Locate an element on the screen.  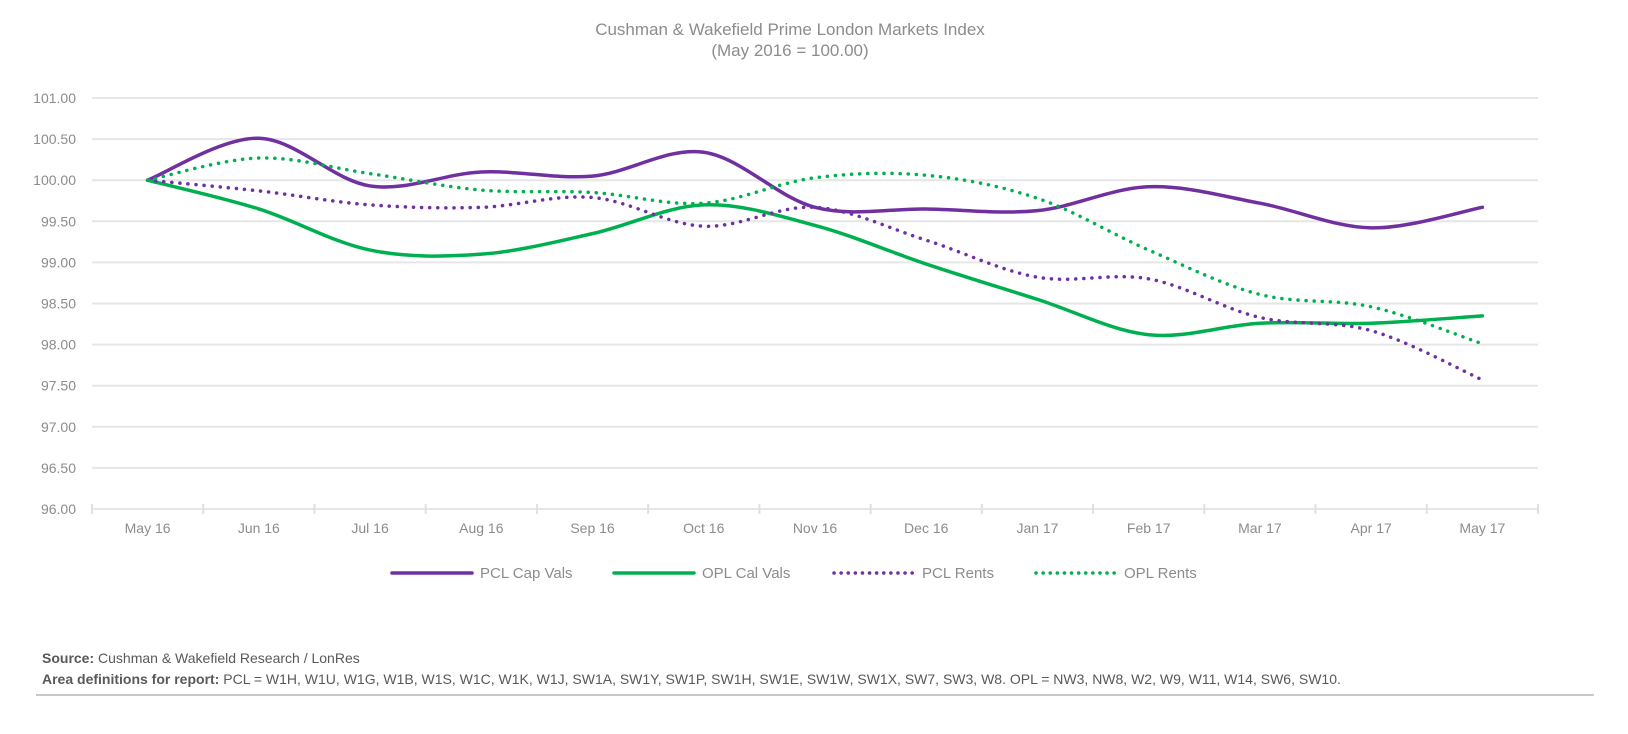
y-tick-label: 100.50 is located at coordinates (54, 139).